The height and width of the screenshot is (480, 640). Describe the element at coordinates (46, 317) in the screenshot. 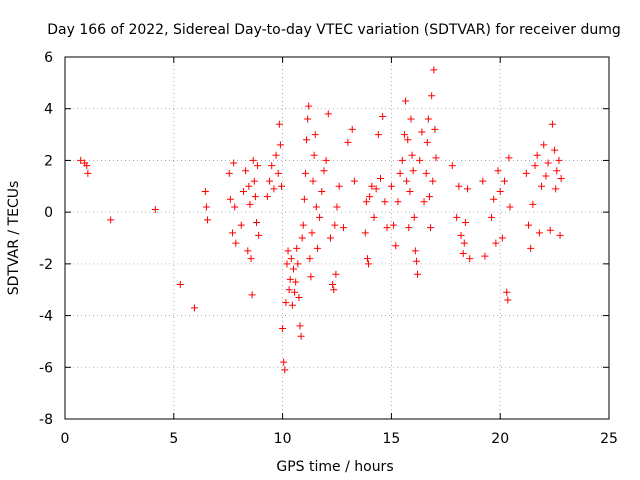

I see `y-tick-label: -4` at that location.